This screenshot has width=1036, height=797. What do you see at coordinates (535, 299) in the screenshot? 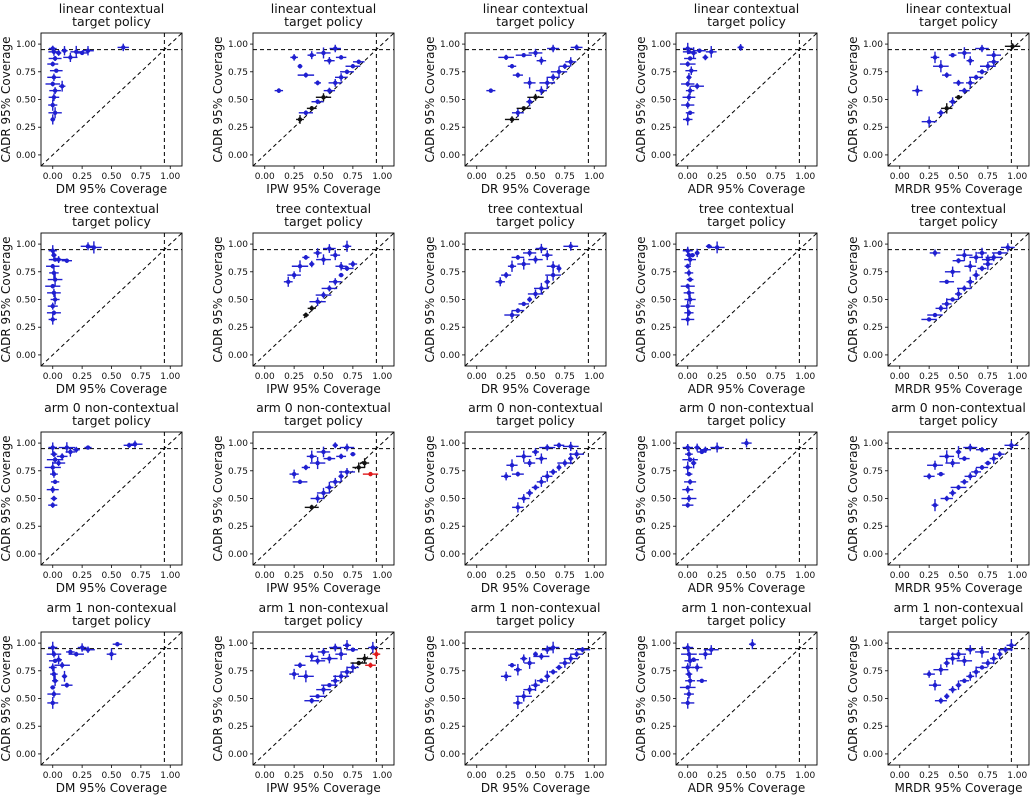
I see `diagonal-reference-line` at bounding box center [535, 299].